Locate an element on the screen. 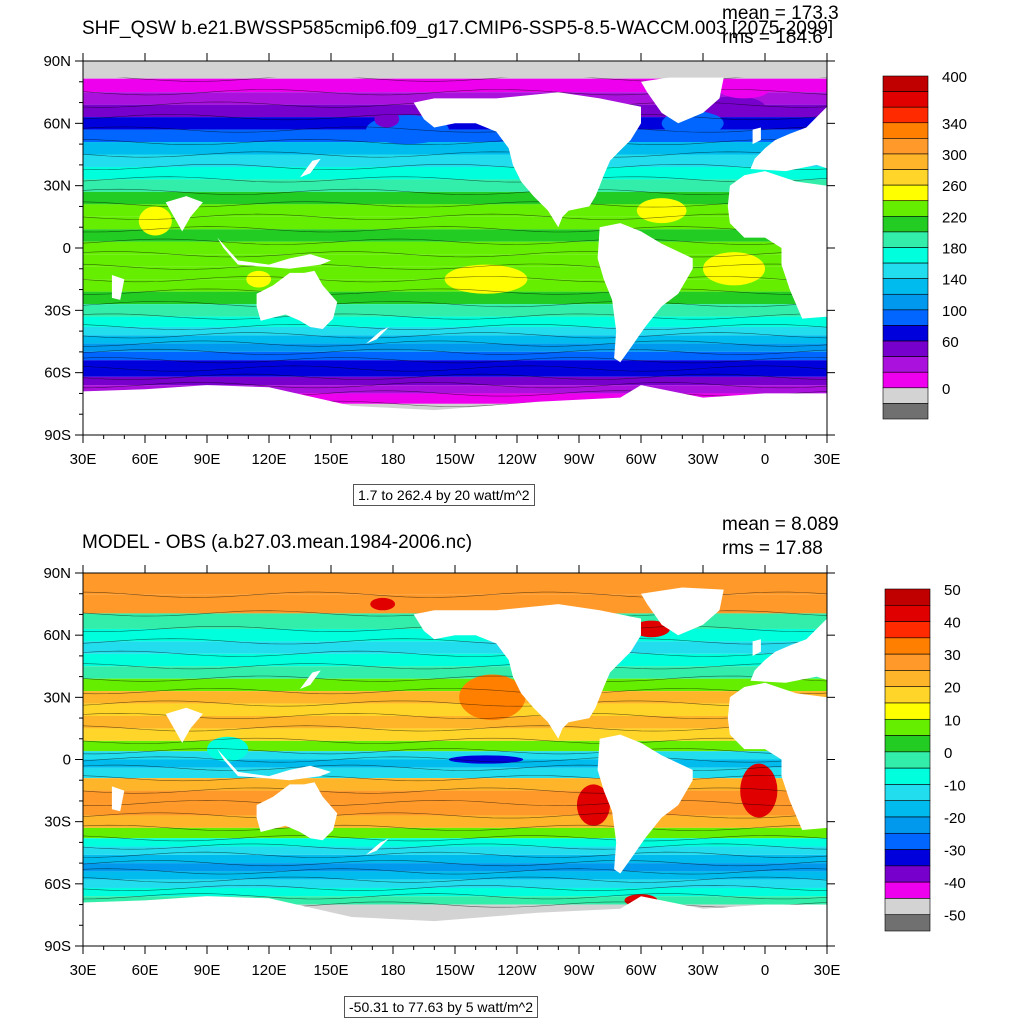 This screenshot has width=1024, height=1024. x-tick-label: 150E is located at coordinates (330, 970).